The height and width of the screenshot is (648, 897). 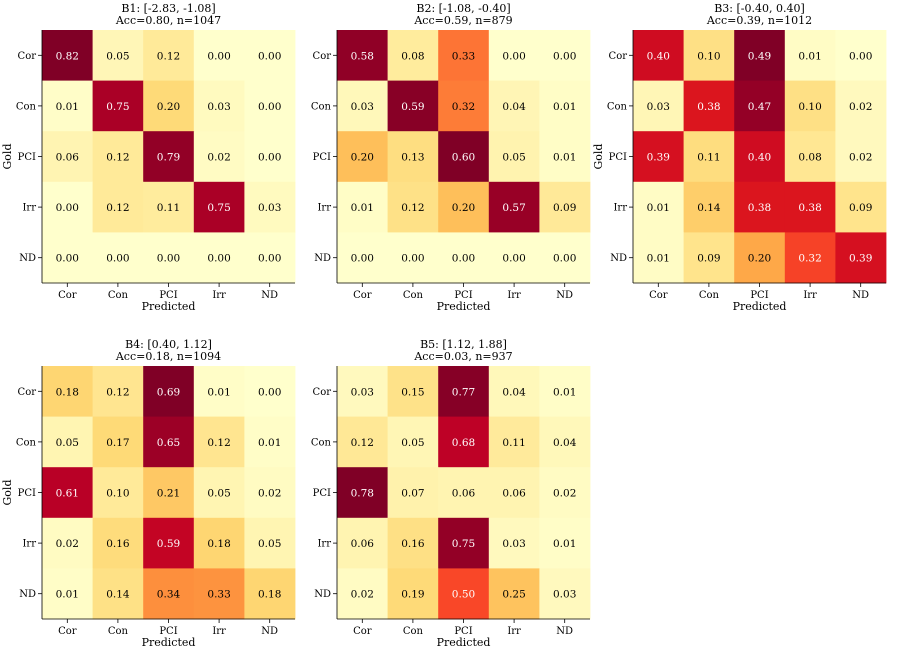 What do you see at coordinates (759, 20) in the screenshot?
I see `panel-title-line2: Acc=0.39, n=1012` at bounding box center [759, 20].